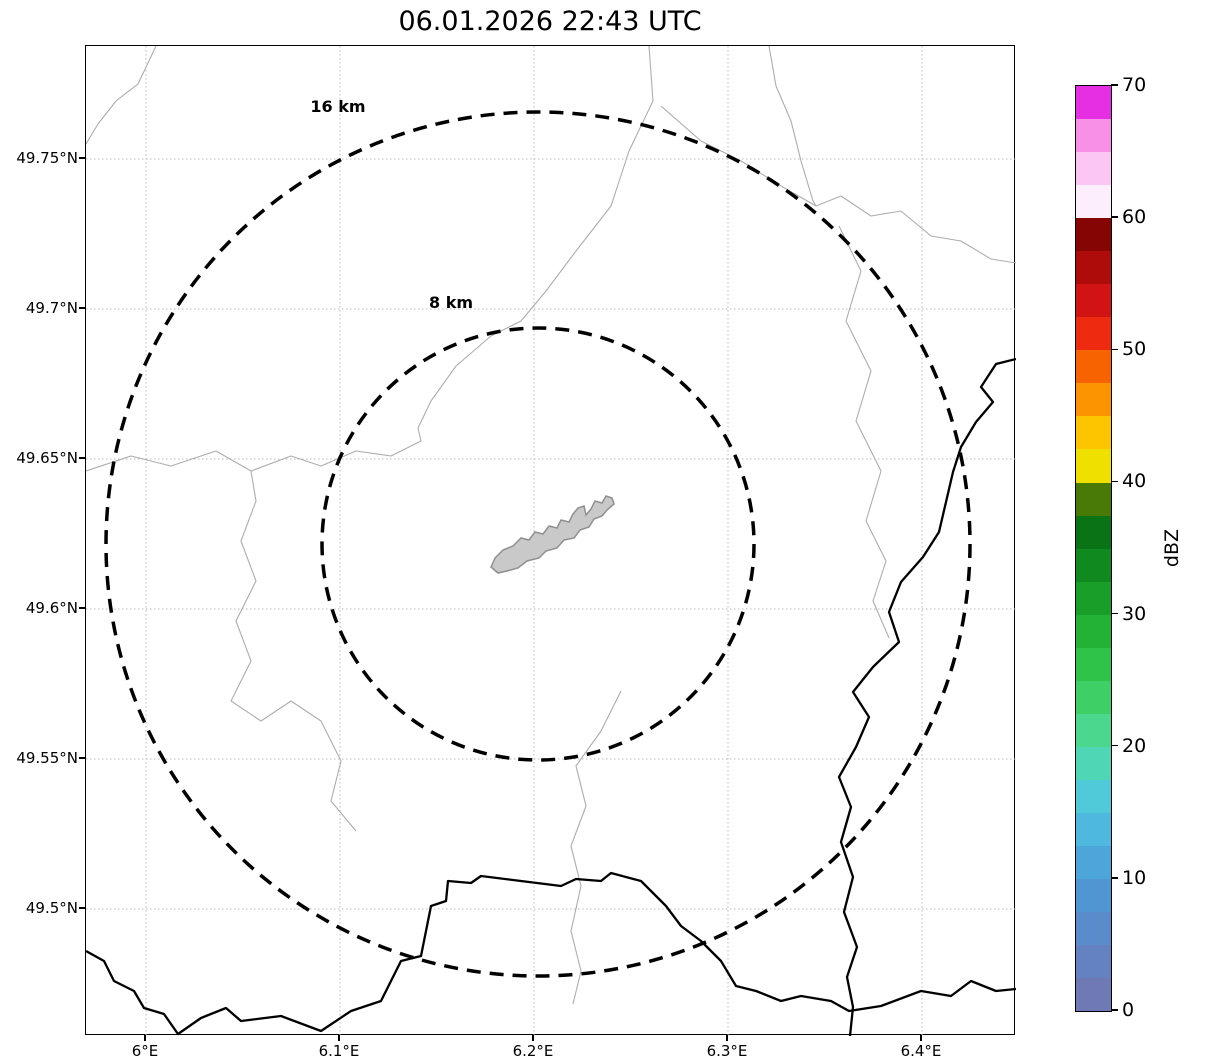 The image size is (1207, 1064). Describe the element at coordinates (1128, 1010) in the screenshot. I see `colorbar-tick-label: 0` at that location.